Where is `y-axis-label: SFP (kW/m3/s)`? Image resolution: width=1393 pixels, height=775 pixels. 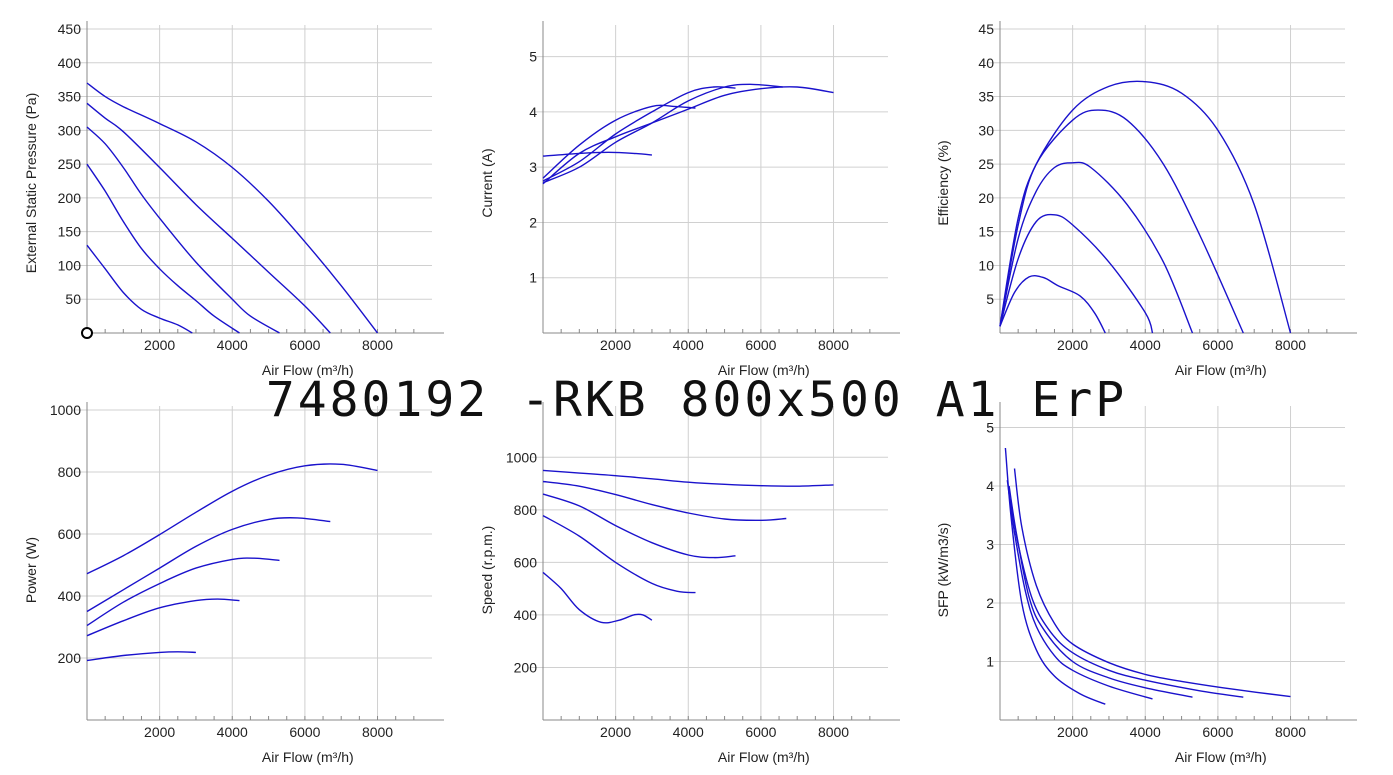 y-axis-label: SFP (kW/m3/s) is located at coordinates (943, 570).